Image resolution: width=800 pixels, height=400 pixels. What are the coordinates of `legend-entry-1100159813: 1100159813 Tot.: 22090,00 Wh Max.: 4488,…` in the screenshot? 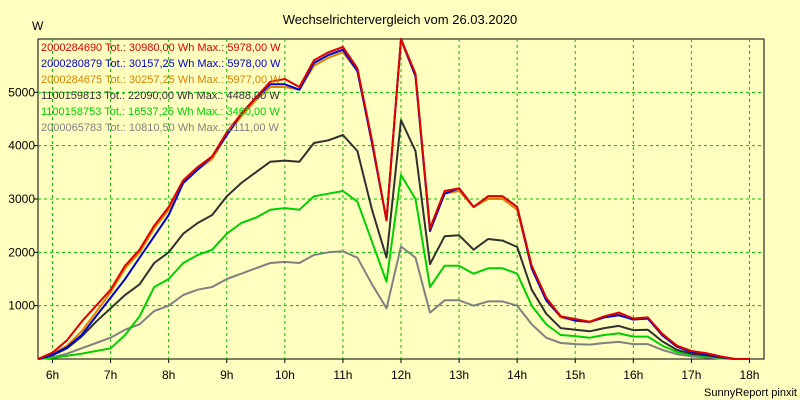 It's located at (160, 96).